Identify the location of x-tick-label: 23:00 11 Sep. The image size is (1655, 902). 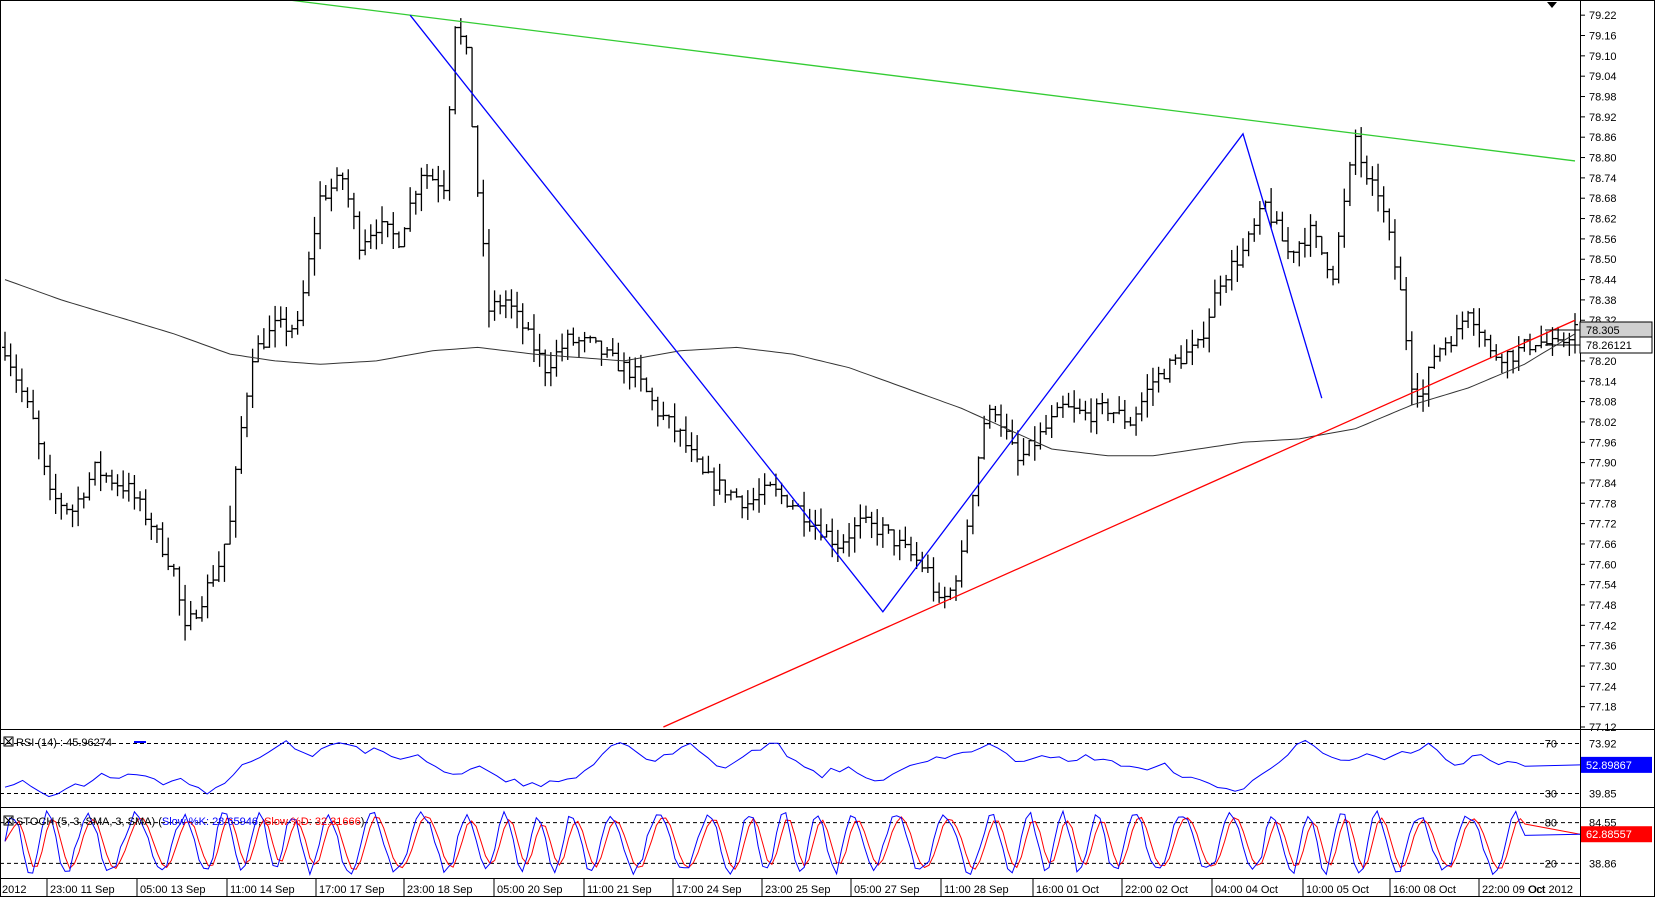
(82, 890).